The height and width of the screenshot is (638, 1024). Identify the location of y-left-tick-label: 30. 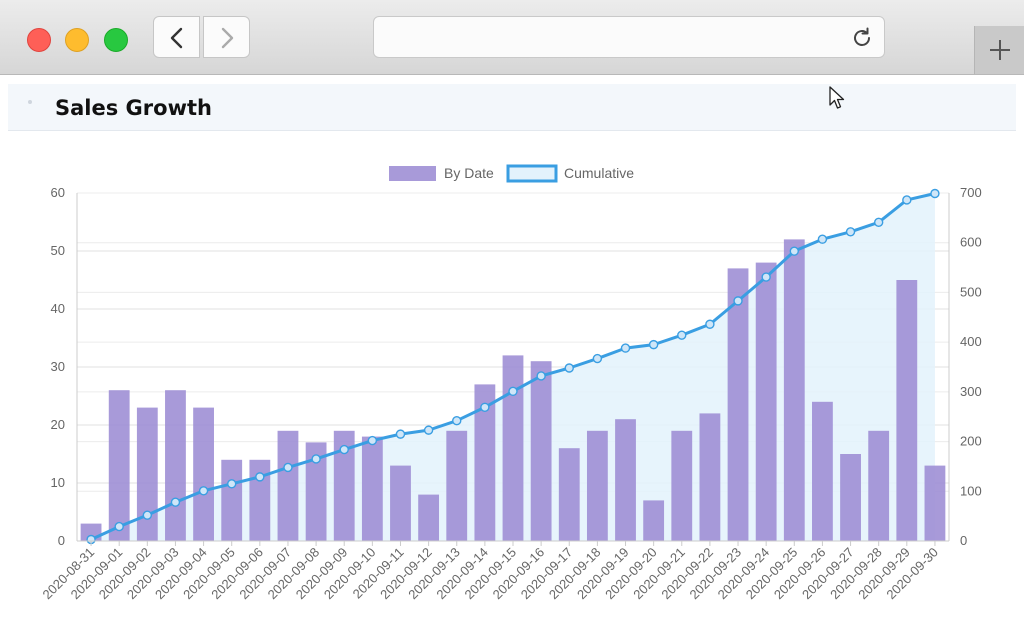
(58, 366).